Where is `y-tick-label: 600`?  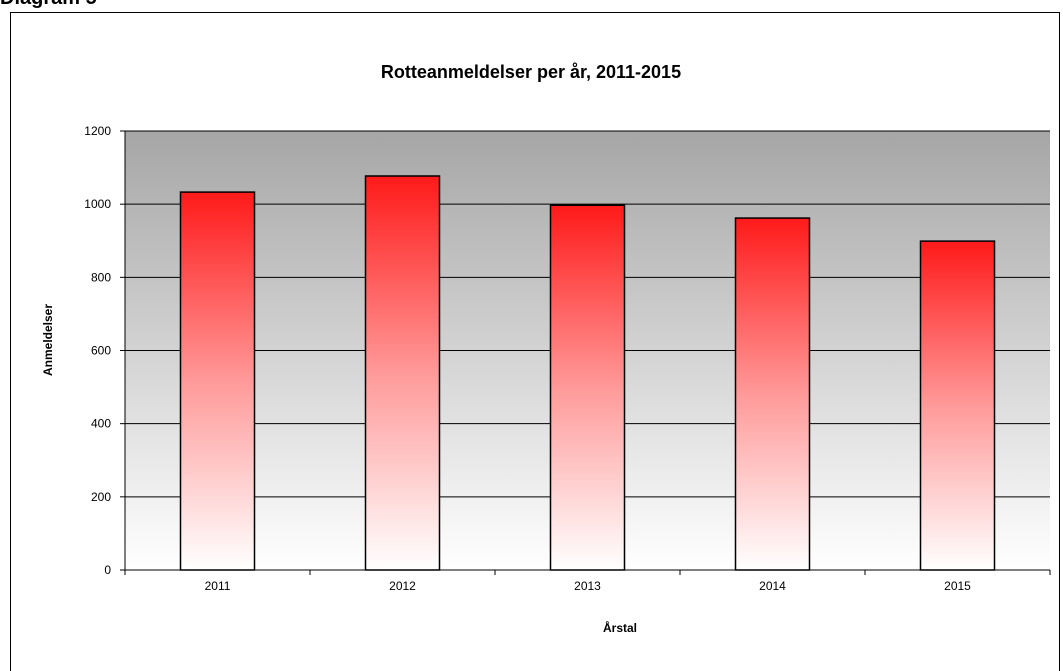
y-tick-label: 600 is located at coordinates (101, 351).